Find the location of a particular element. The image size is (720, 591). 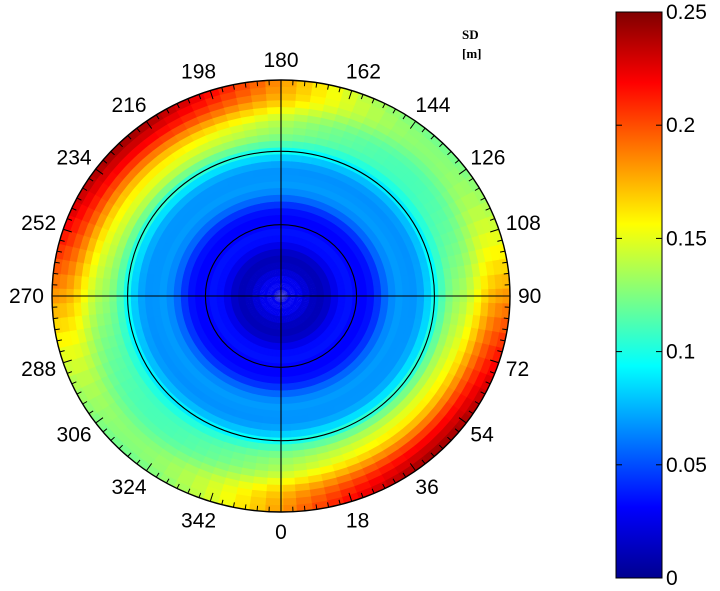

colorbar-title: SD [m] is located at coordinates (472, 44).